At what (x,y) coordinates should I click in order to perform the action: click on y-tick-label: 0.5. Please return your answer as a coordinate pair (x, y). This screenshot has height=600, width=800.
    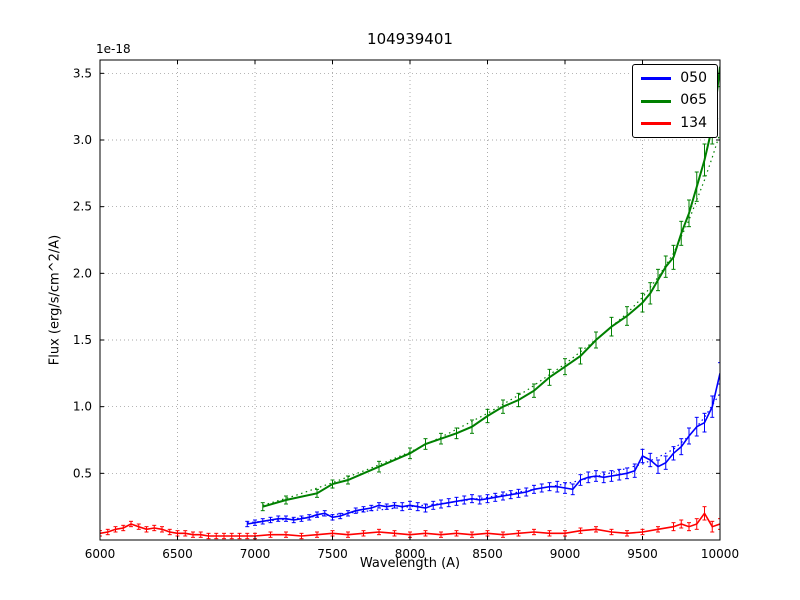
    Looking at the image, I should click on (82, 473).